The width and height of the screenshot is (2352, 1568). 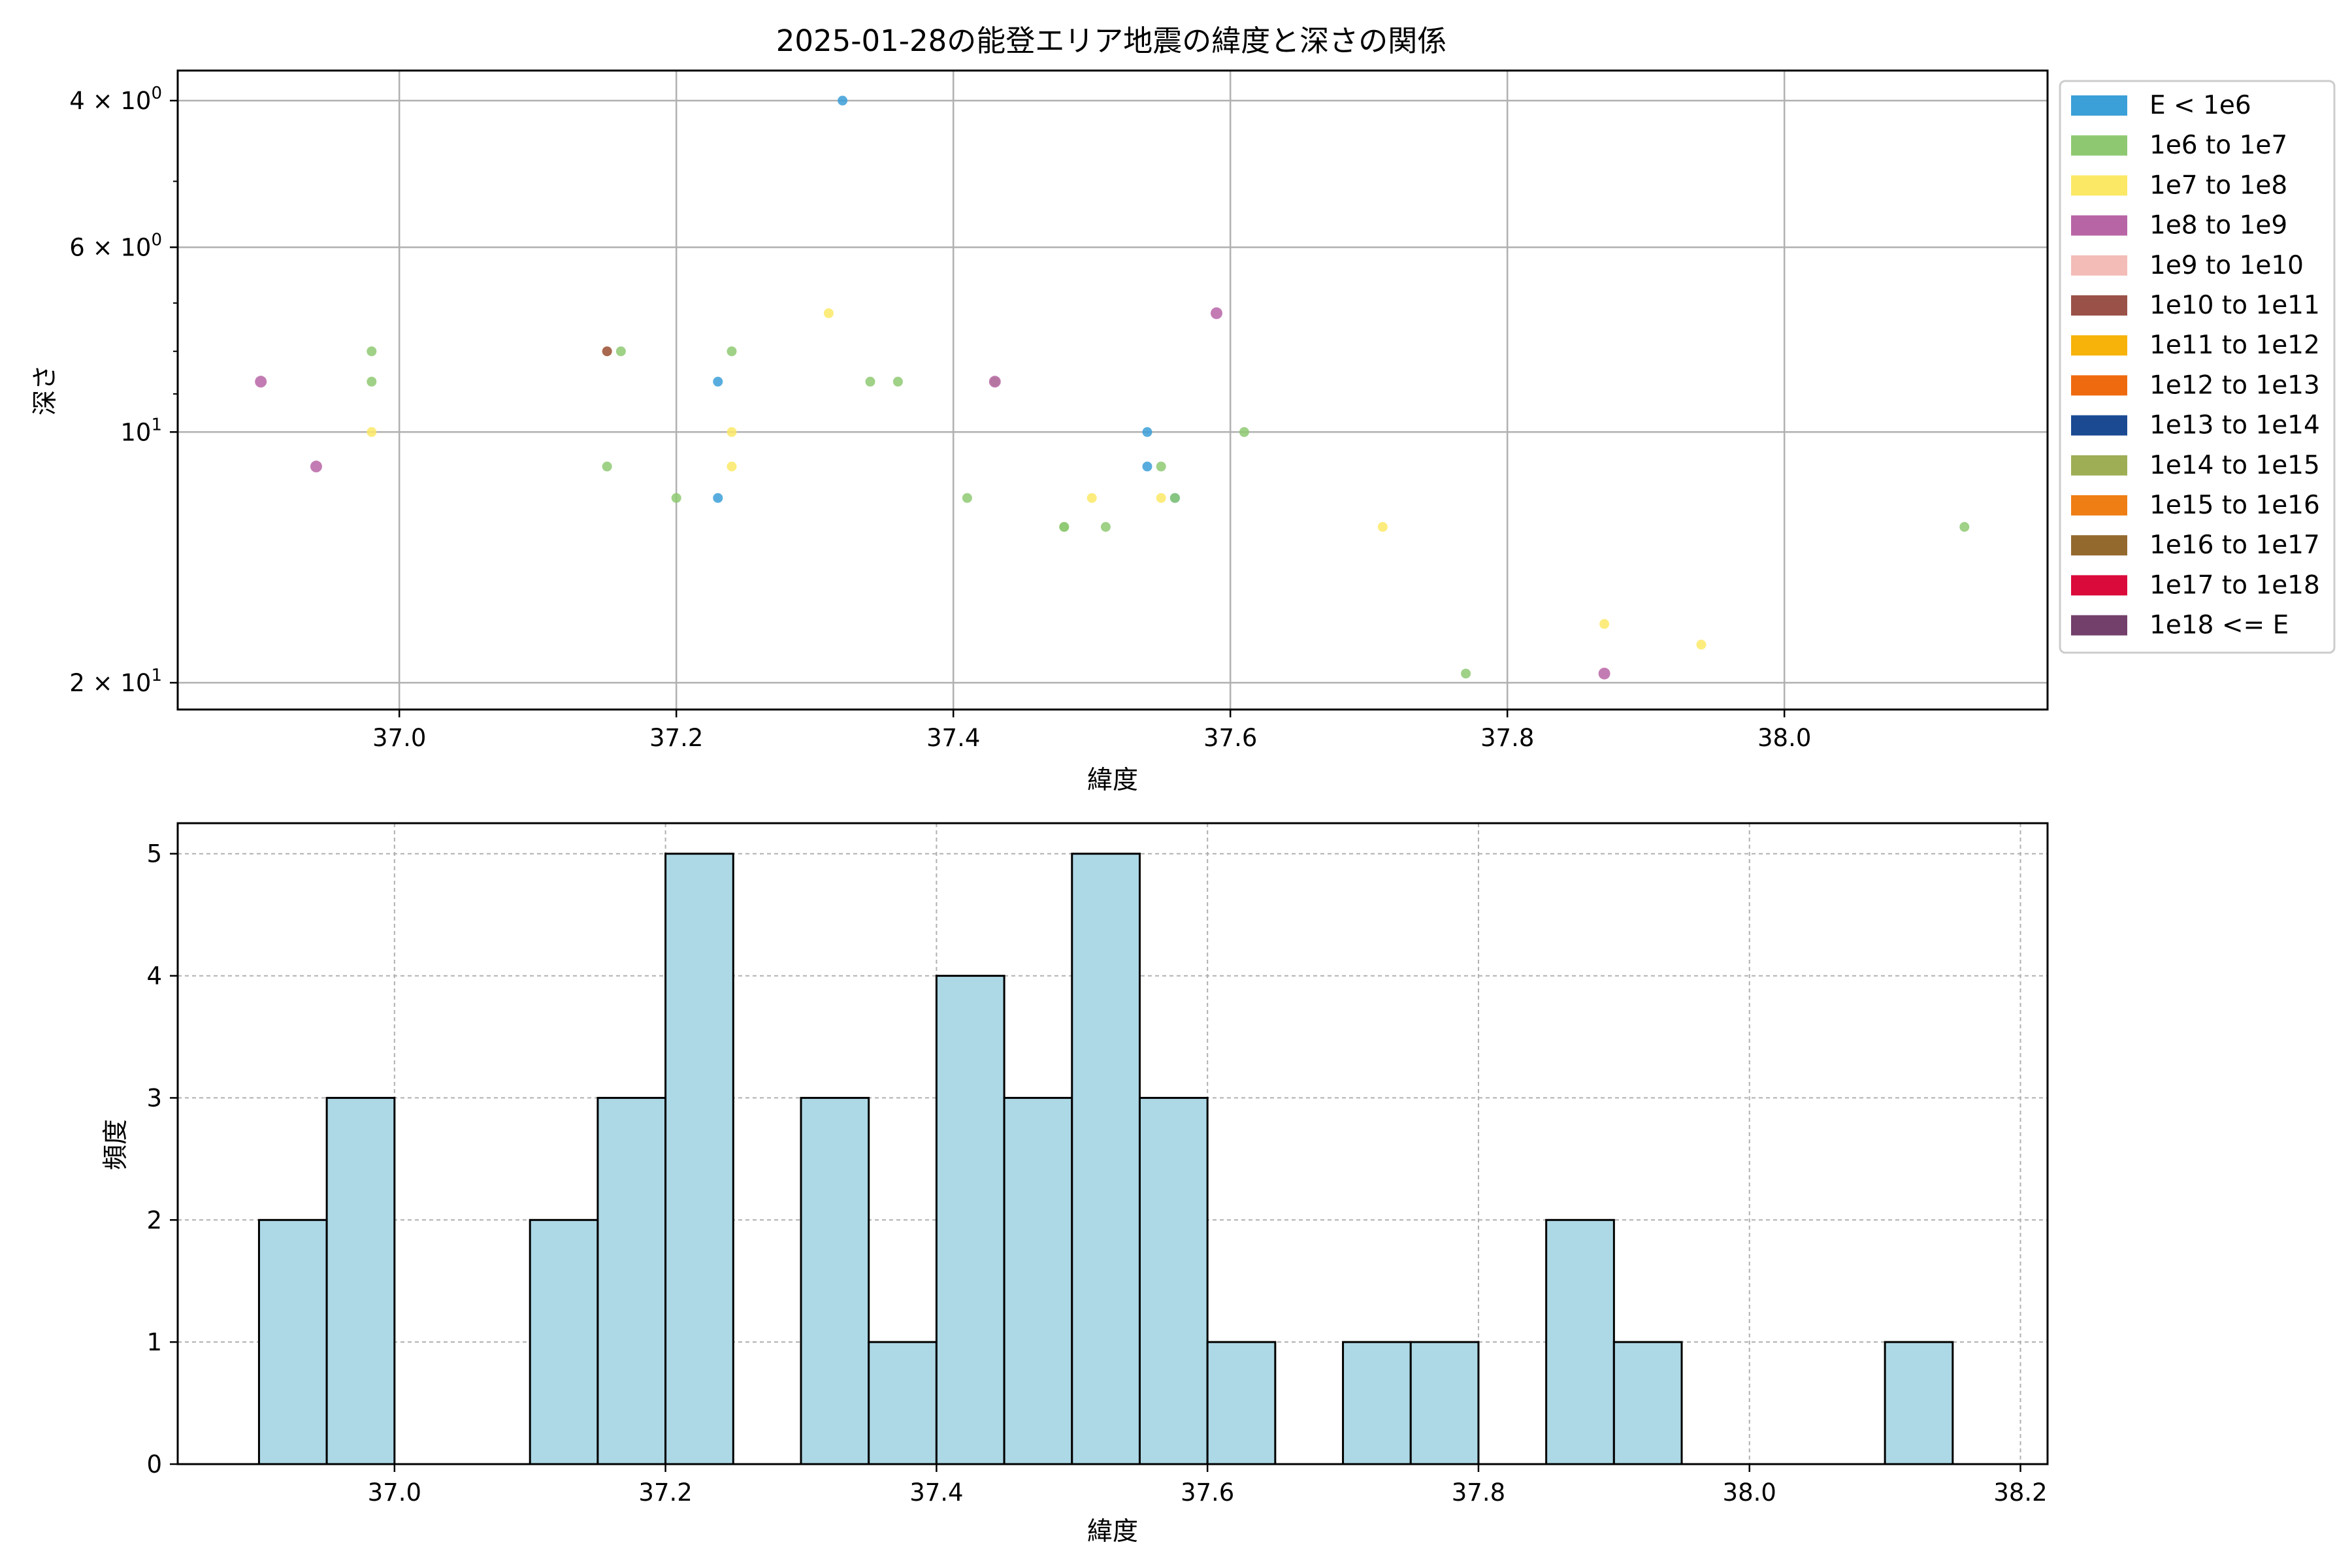 What do you see at coordinates (2200, 105) in the screenshot?
I see `legend-label: E < 1e6` at bounding box center [2200, 105].